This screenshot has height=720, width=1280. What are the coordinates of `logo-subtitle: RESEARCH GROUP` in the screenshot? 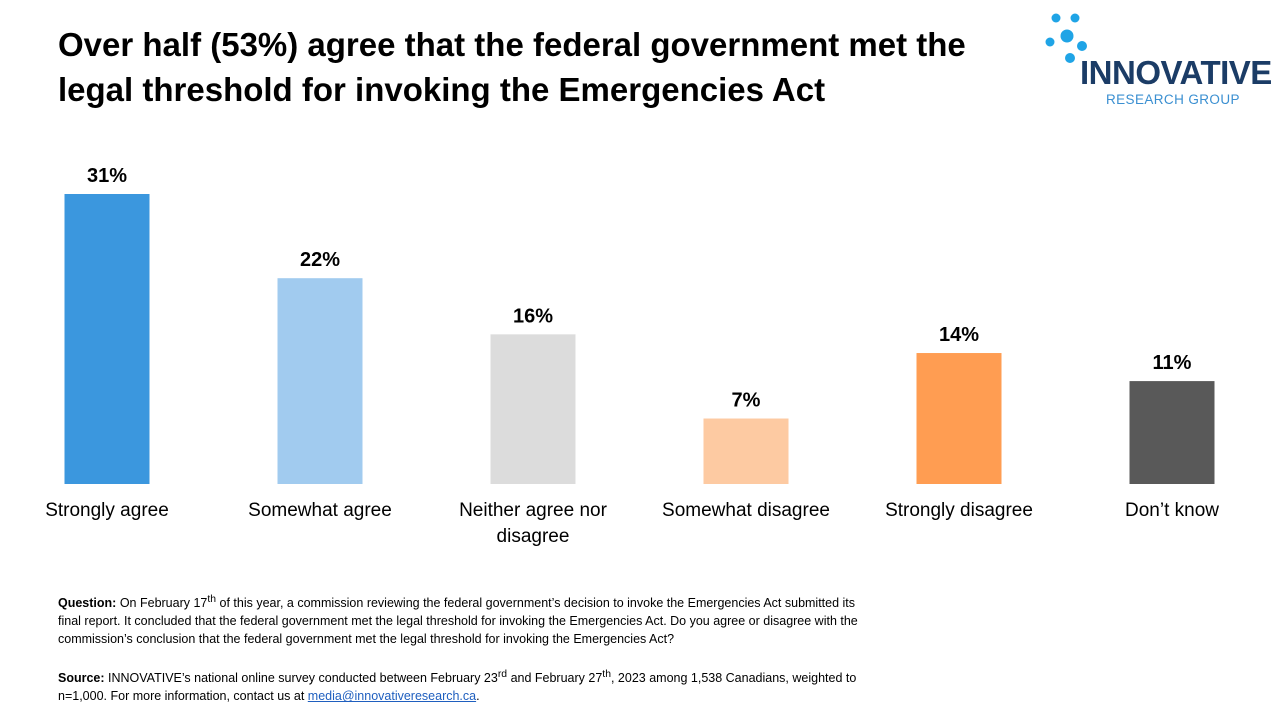 It's located at (1173, 99).